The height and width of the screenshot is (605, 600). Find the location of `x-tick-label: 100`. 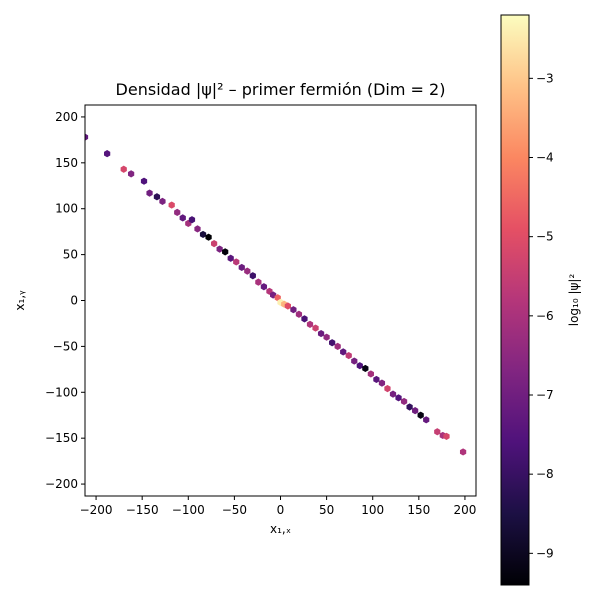

x-tick-label: 100 is located at coordinates (372, 510).